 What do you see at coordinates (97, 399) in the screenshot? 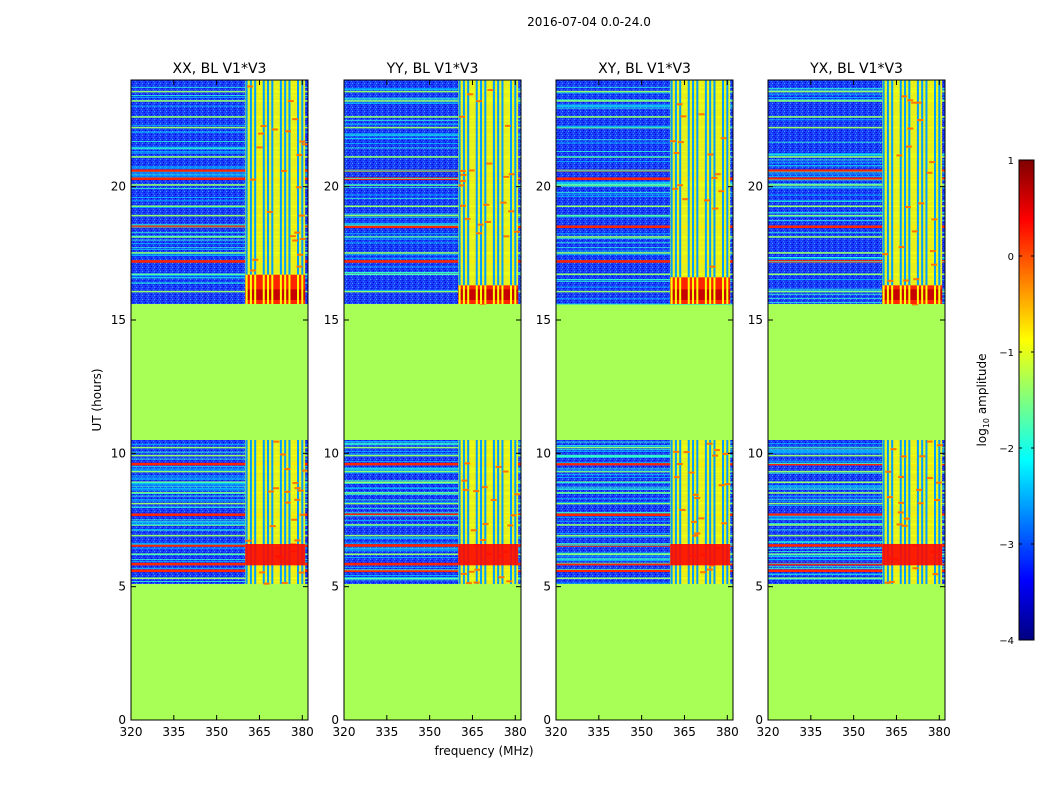
I see `y-axis-label: UT (hours)` at bounding box center [97, 399].